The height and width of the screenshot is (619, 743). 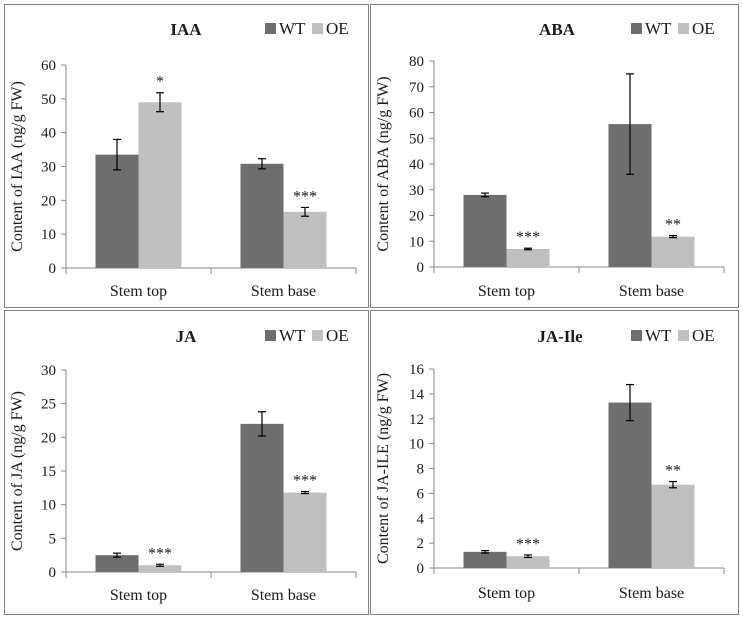 I want to click on y-tick-label: 5, so click(x=53, y=539).